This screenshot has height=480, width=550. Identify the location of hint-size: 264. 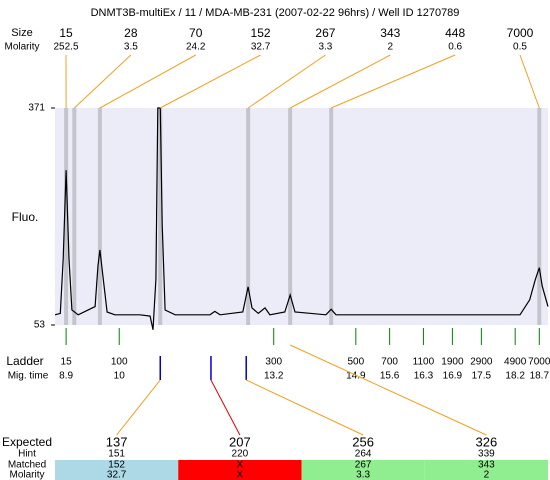
(363, 454).